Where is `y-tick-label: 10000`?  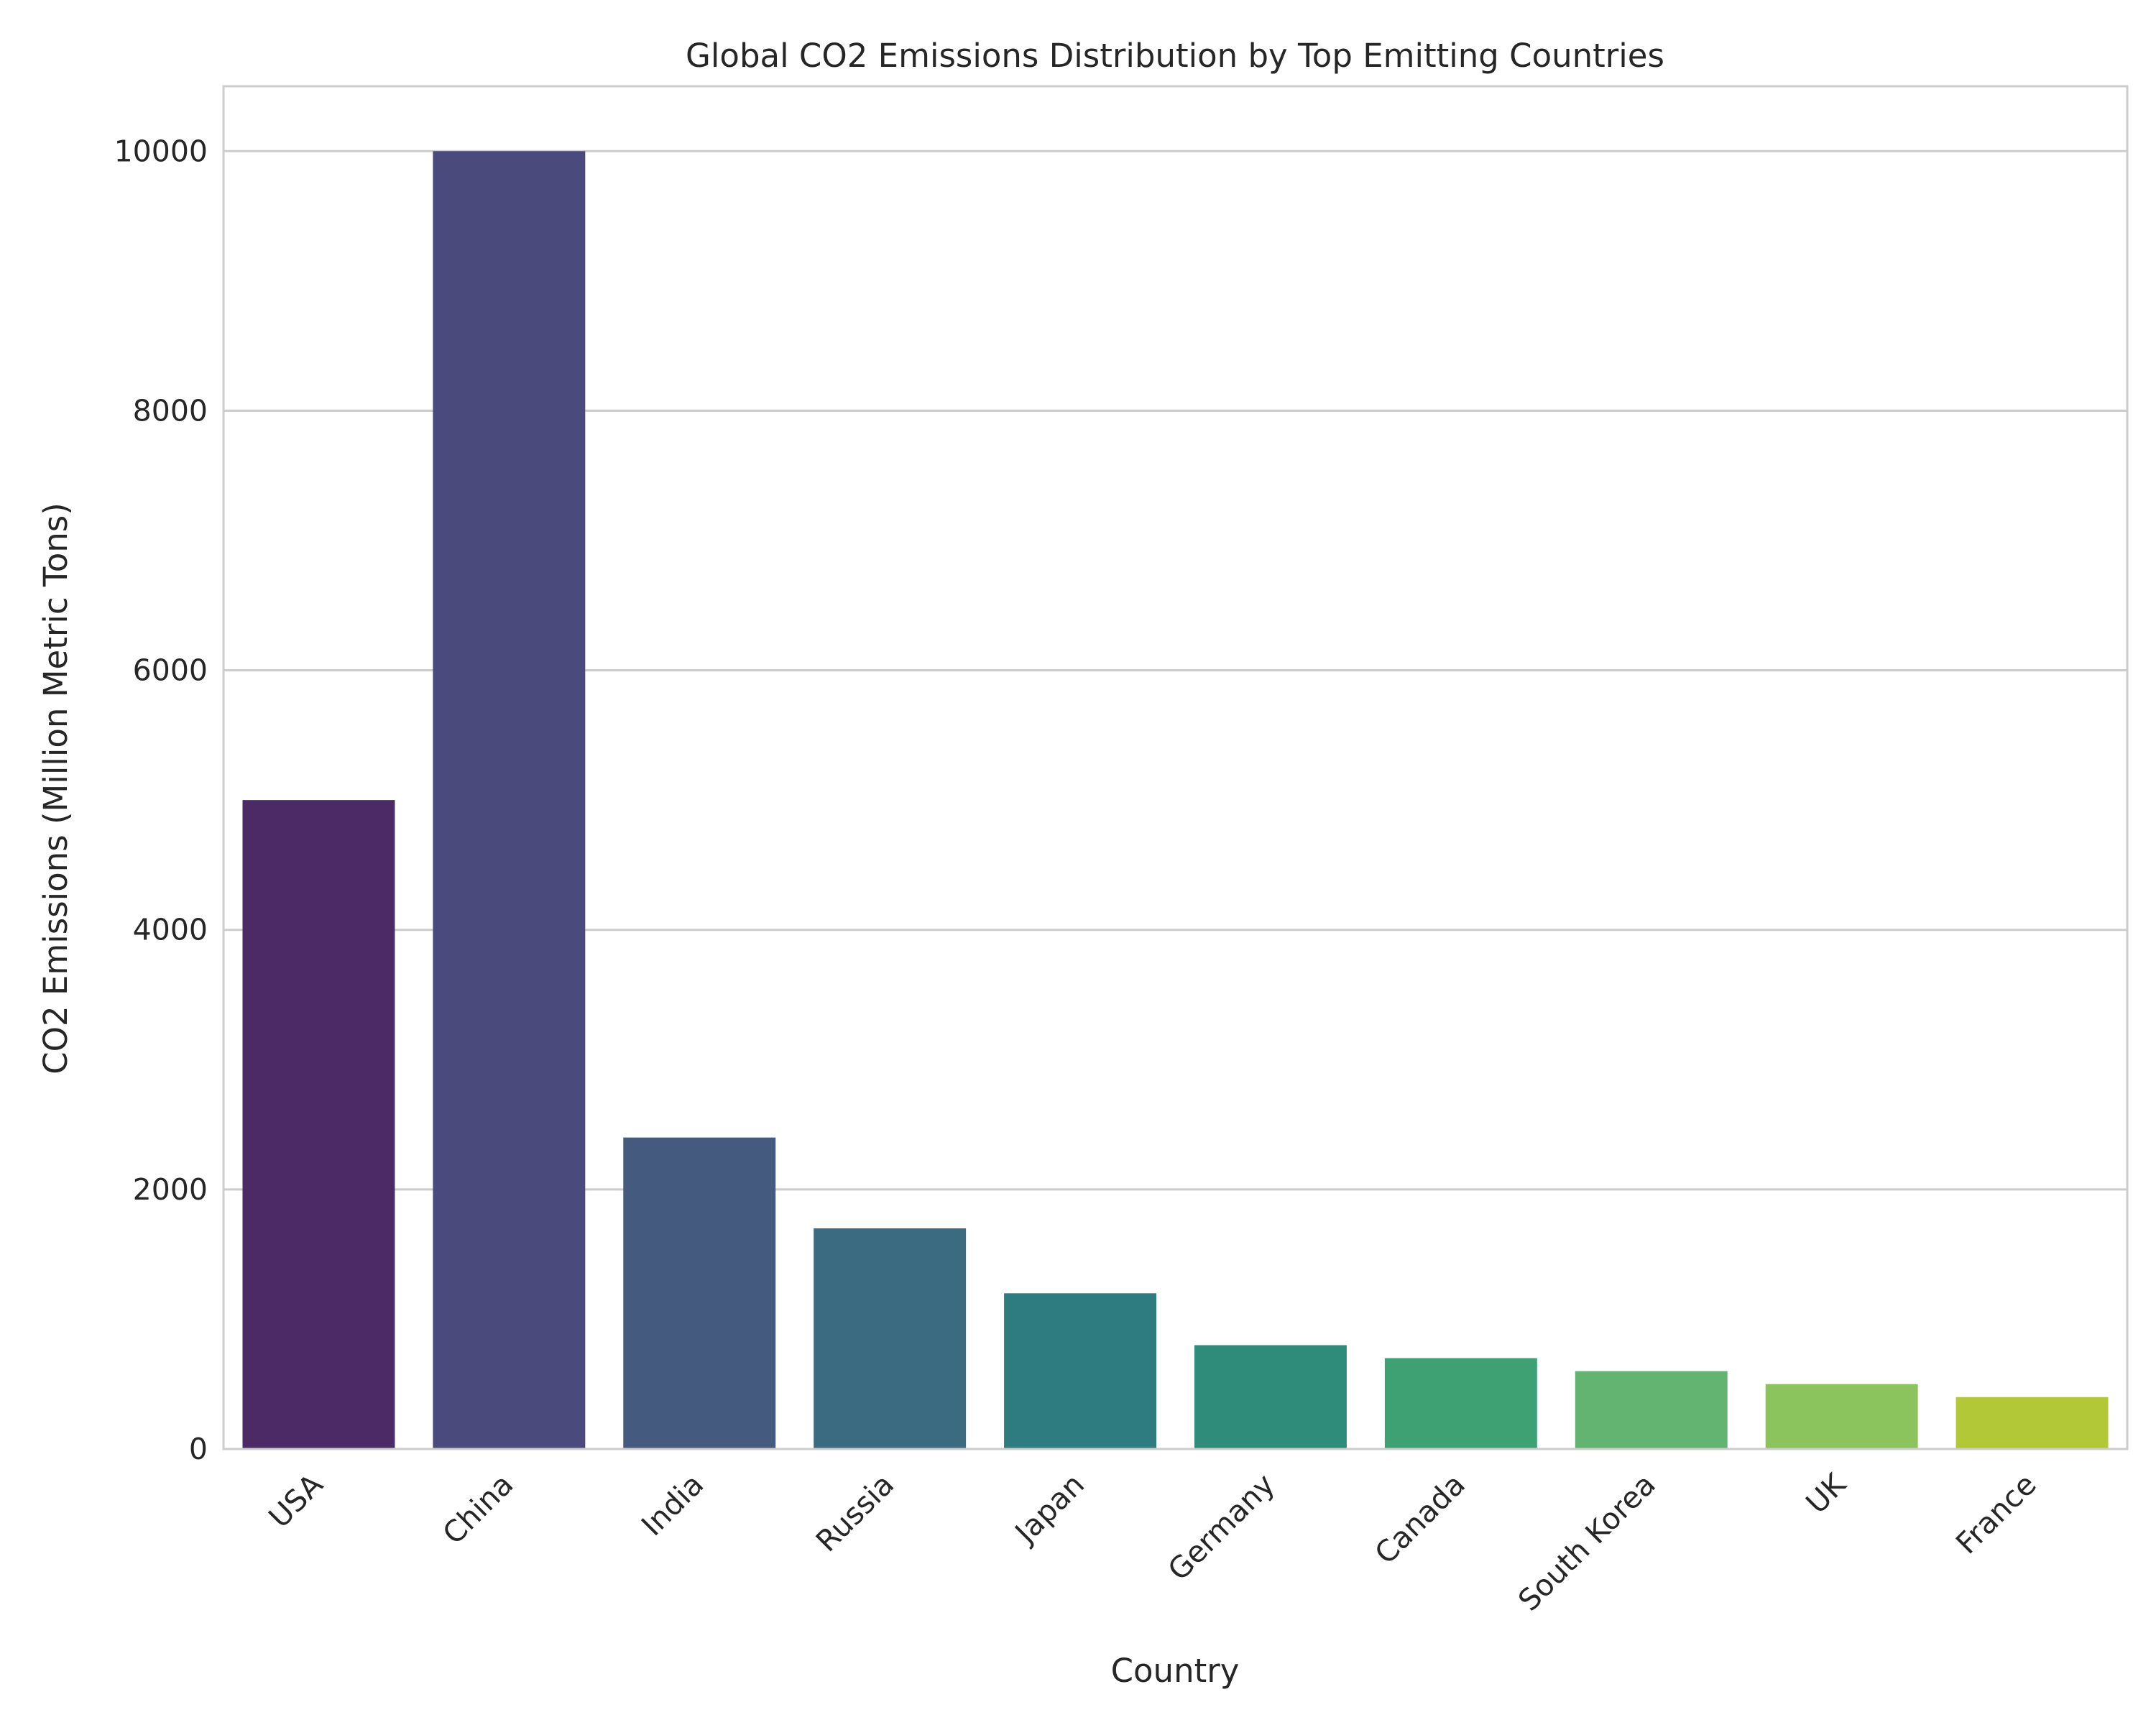
y-tick-label: 10000 is located at coordinates (161, 151).